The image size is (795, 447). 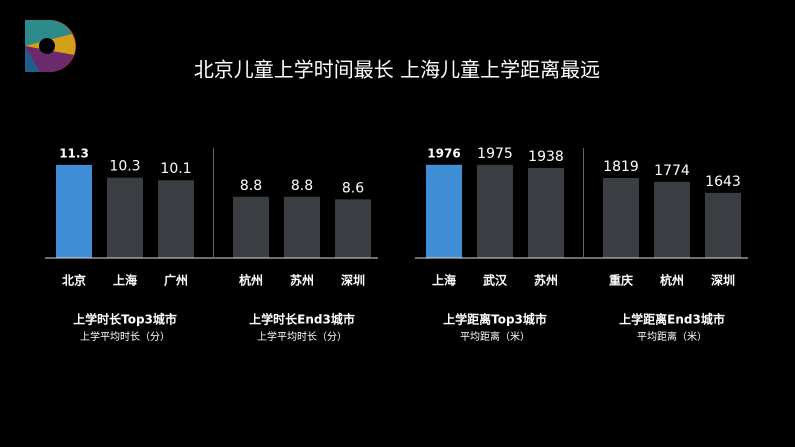 What do you see at coordinates (443, 153) in the screenshot?
I see `value-label: 1976` at bounding box center [443, 153].